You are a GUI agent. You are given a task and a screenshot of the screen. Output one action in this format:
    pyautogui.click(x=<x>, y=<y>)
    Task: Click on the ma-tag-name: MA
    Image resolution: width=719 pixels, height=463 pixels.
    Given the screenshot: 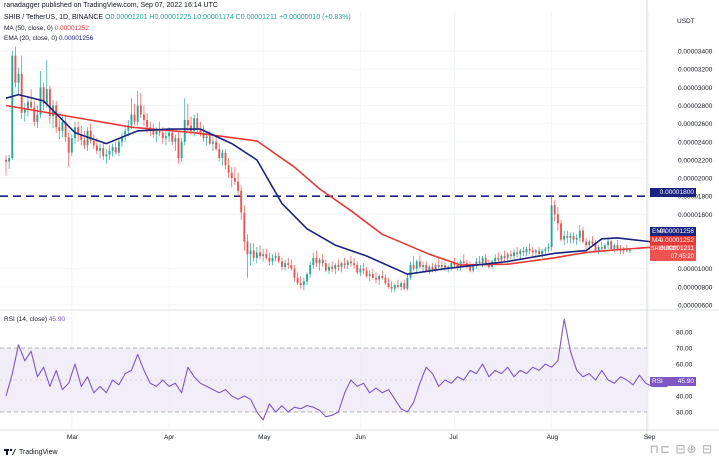 What is the action you would take?
    pyautogui.click(x=657, y=240)
    